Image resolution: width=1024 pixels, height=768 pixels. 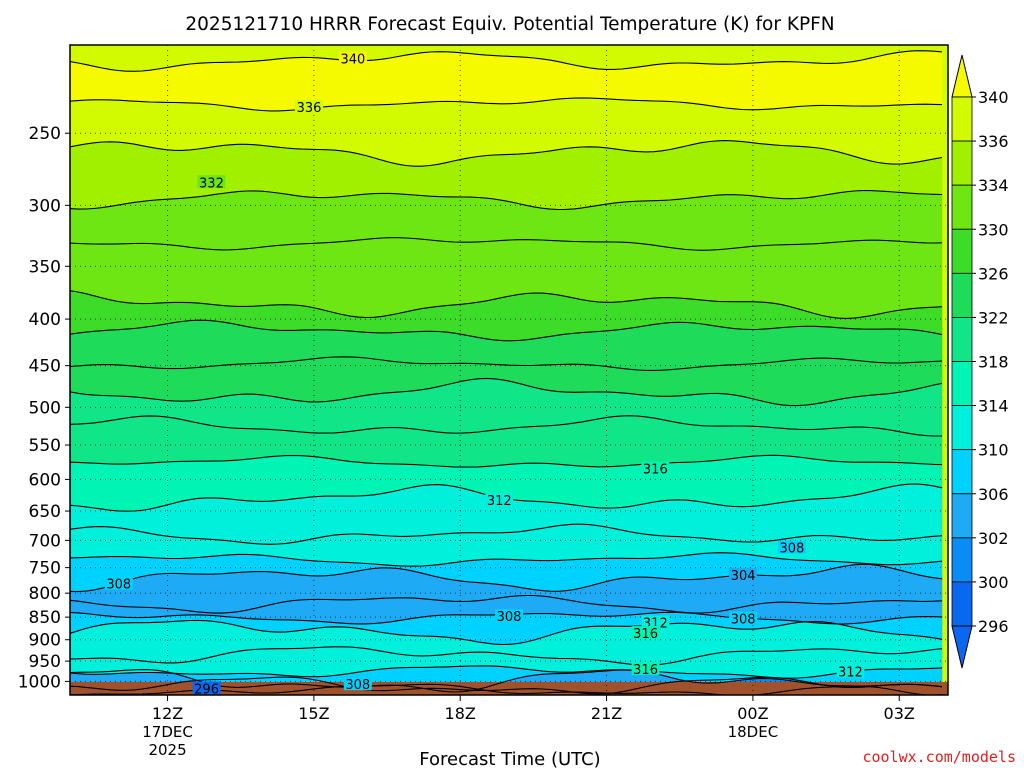 I want to click on colorbar-label-340: 340, so click(x=993, y=97).